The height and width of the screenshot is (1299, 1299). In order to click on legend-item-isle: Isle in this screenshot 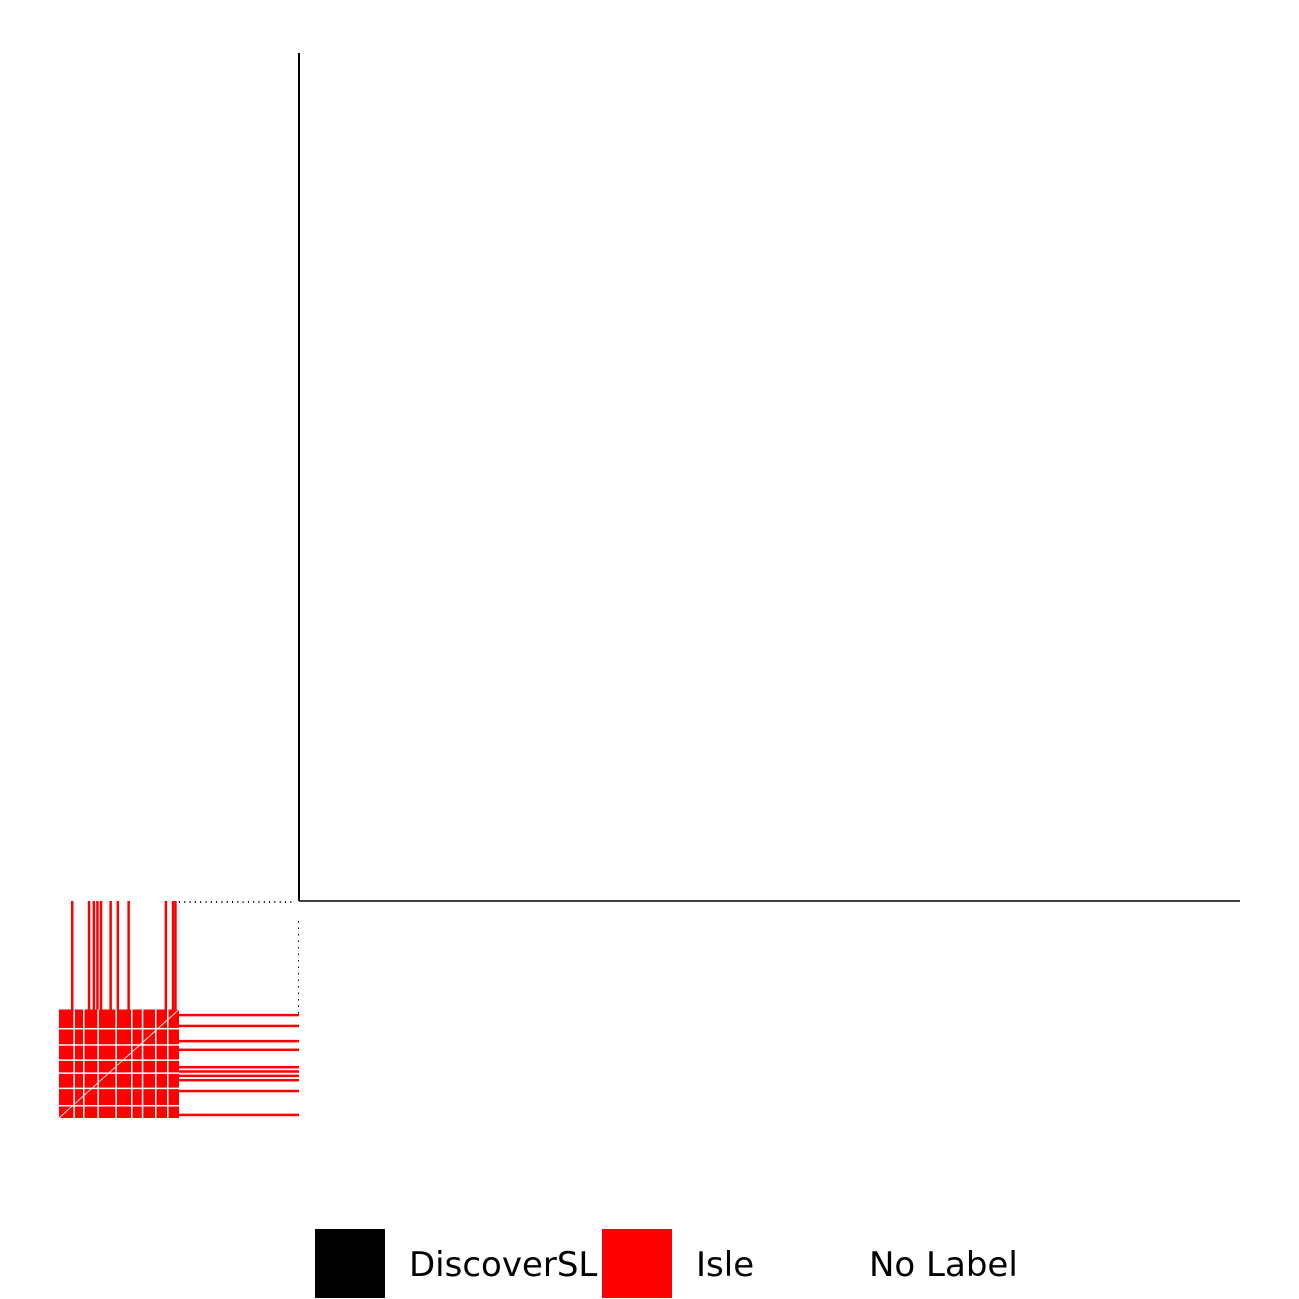, I will do `click(678, 1263)`.